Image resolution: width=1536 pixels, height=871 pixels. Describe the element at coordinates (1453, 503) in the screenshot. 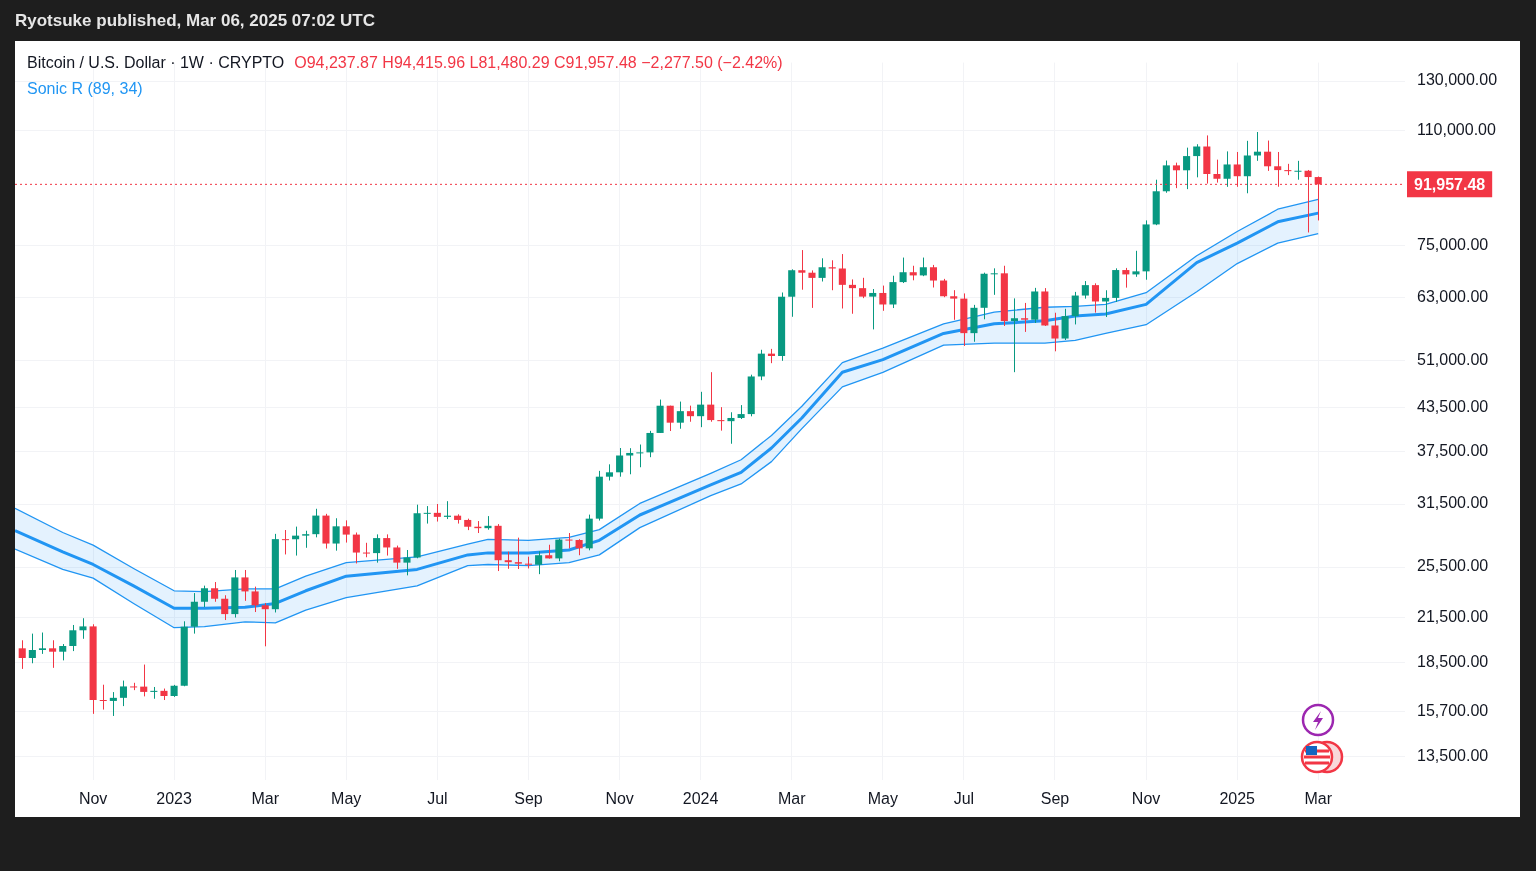

I see `y-tick-label: 31,500.00` at that location.